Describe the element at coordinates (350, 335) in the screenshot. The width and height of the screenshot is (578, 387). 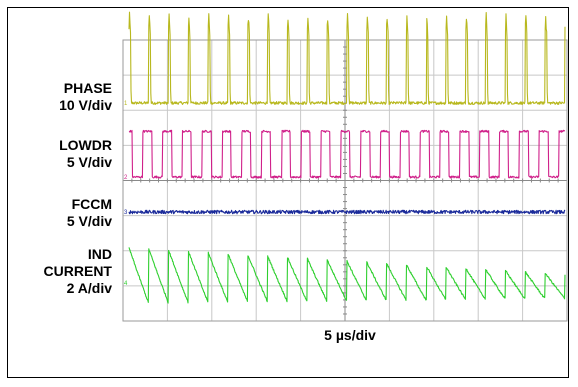
I see `timebase-label: 5 µs/div` at that location.